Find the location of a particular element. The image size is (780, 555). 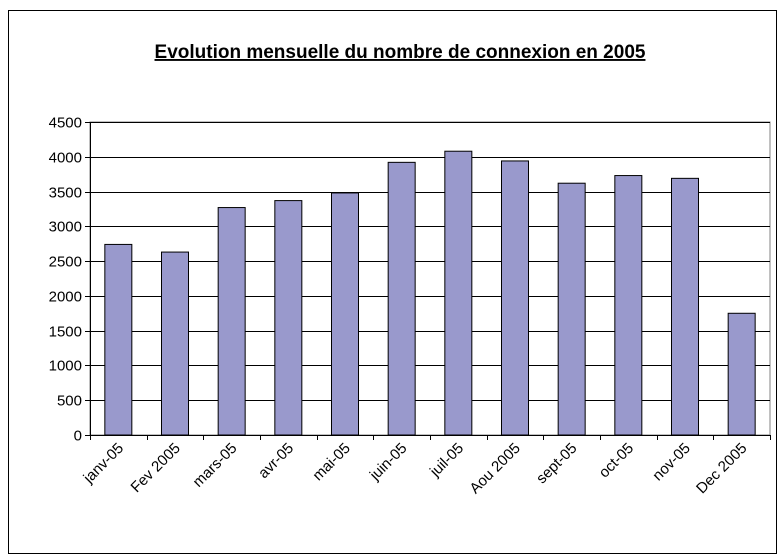

y-tick-label: 2000 is located at coordinates (65, 297).